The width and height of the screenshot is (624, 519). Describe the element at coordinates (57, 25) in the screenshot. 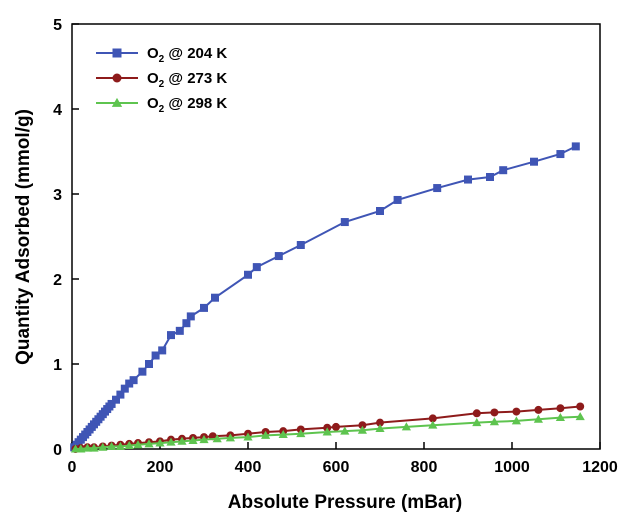

I see `y-tick-label: 5` at that location.